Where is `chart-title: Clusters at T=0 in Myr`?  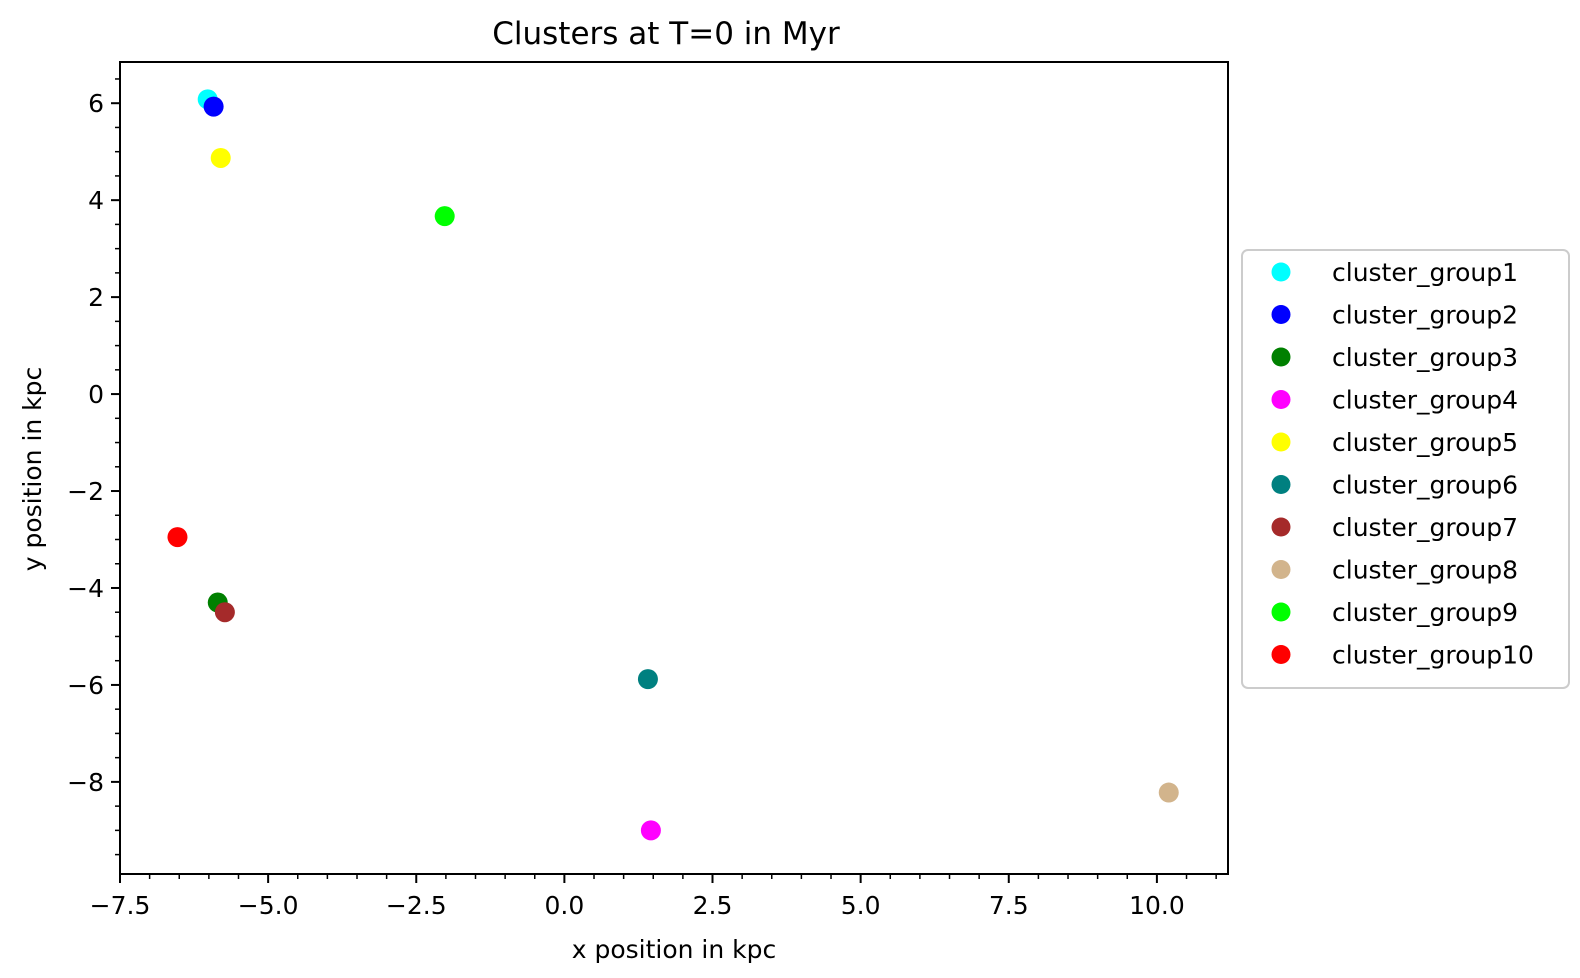 chart-title: Clusters at T=0 in Myr is located at coordinates (666, 34).